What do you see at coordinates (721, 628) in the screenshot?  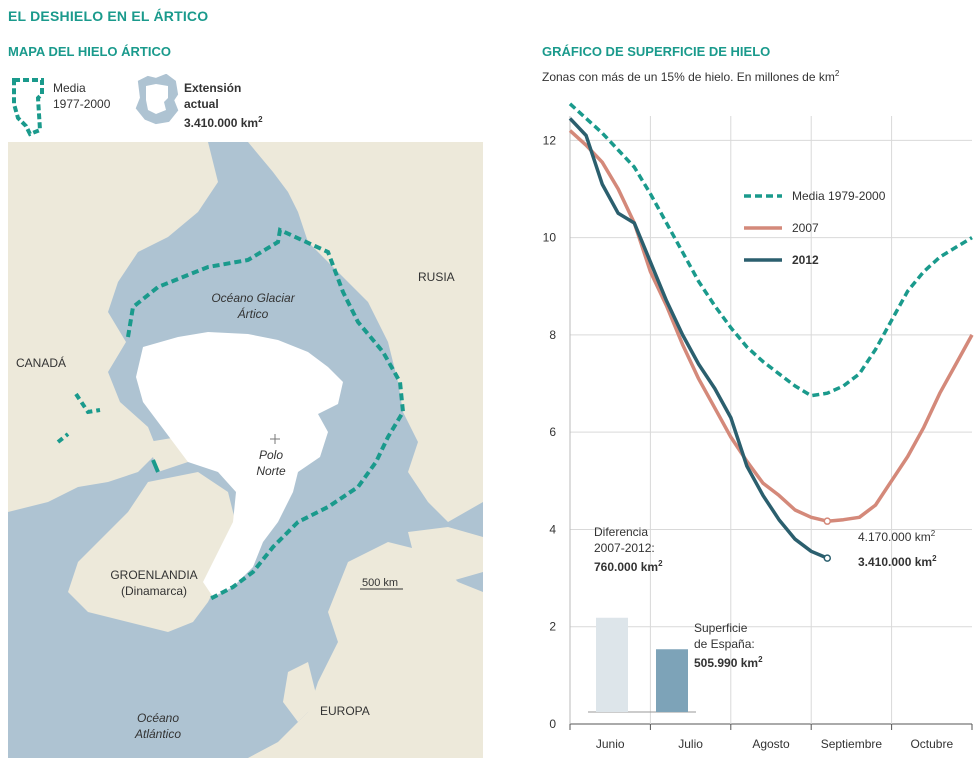 I see `annotation-spain-1: Superficie` at bounding box center [721, 628].